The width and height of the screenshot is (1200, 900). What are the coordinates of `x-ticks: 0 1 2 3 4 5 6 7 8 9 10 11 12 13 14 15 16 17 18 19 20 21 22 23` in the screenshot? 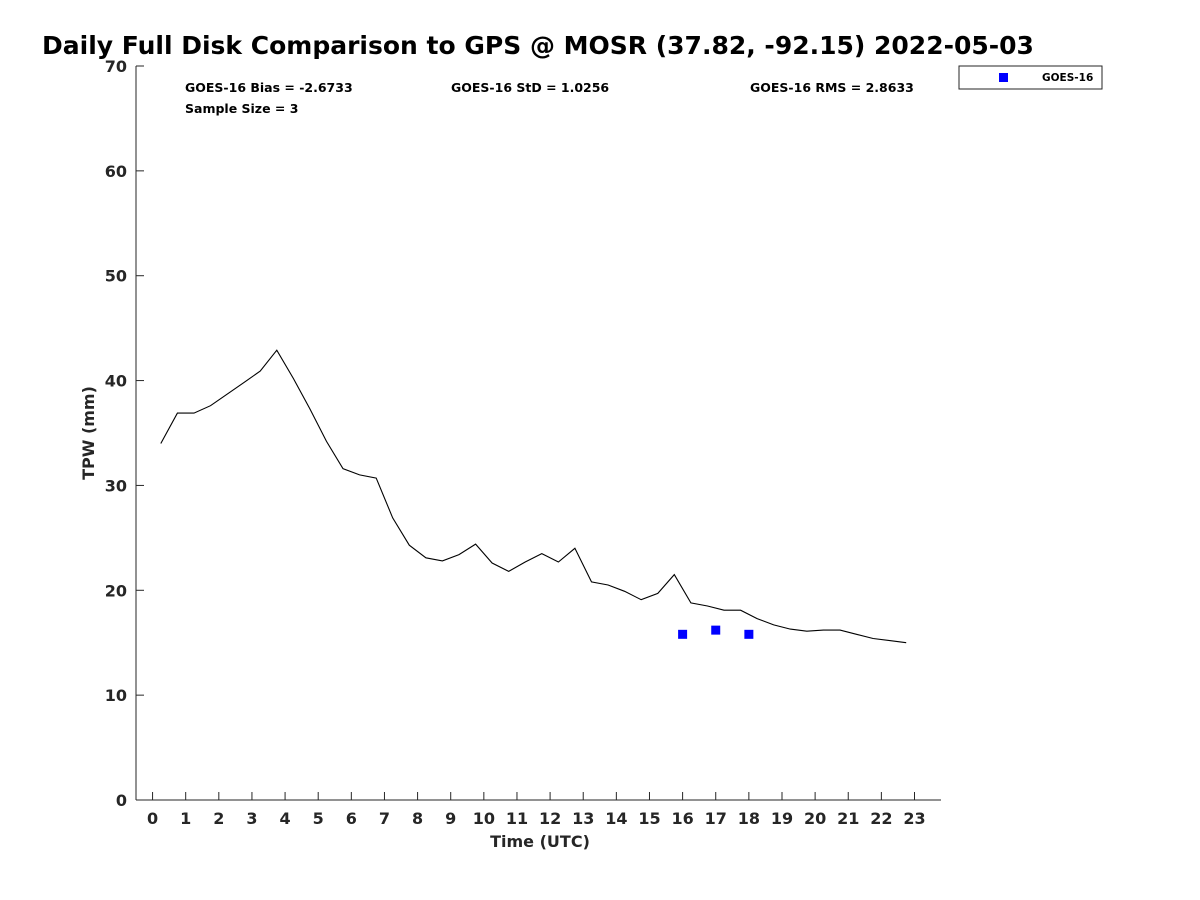 It's located at (536, 810).